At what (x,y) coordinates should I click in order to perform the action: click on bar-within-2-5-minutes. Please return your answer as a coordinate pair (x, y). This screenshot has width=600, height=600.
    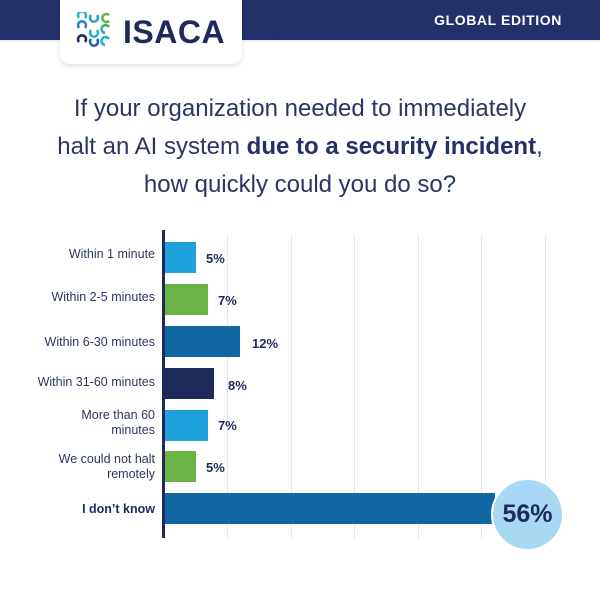
    Looking at the image, I should click on (186, 299).